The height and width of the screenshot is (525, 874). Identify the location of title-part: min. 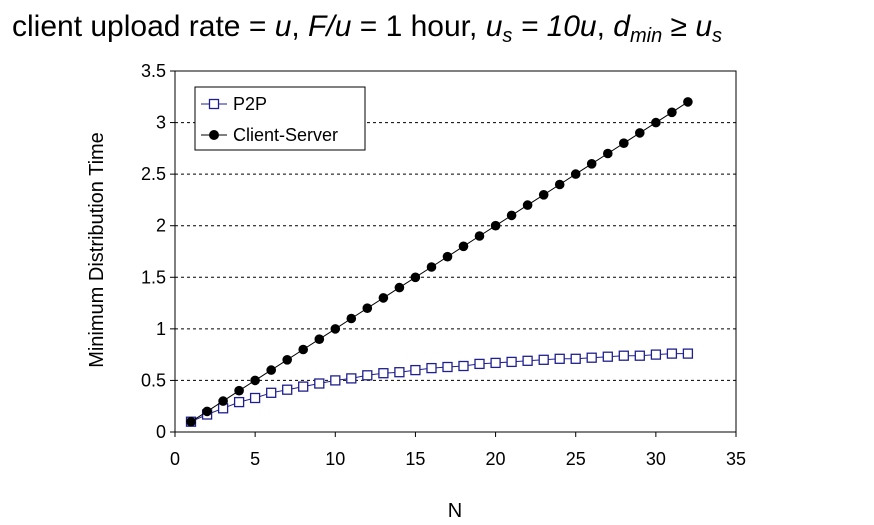
(646, 36).